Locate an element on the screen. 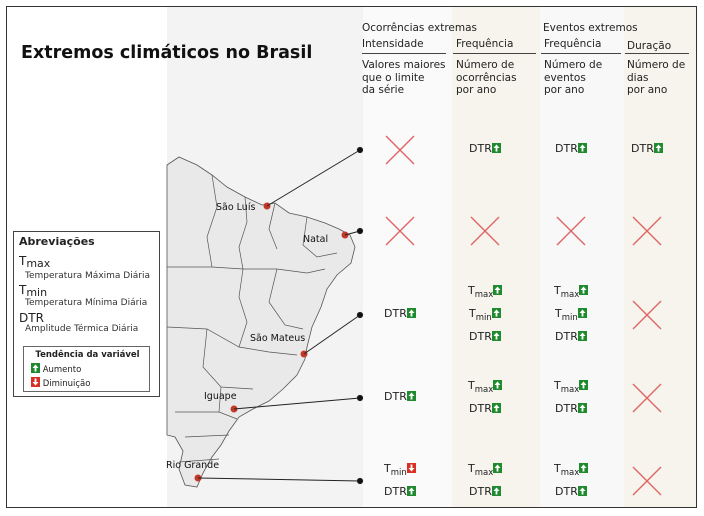 The image size is (704, 516). trend-legend-decrease: Diminuição is located at coordinates (60, 383).